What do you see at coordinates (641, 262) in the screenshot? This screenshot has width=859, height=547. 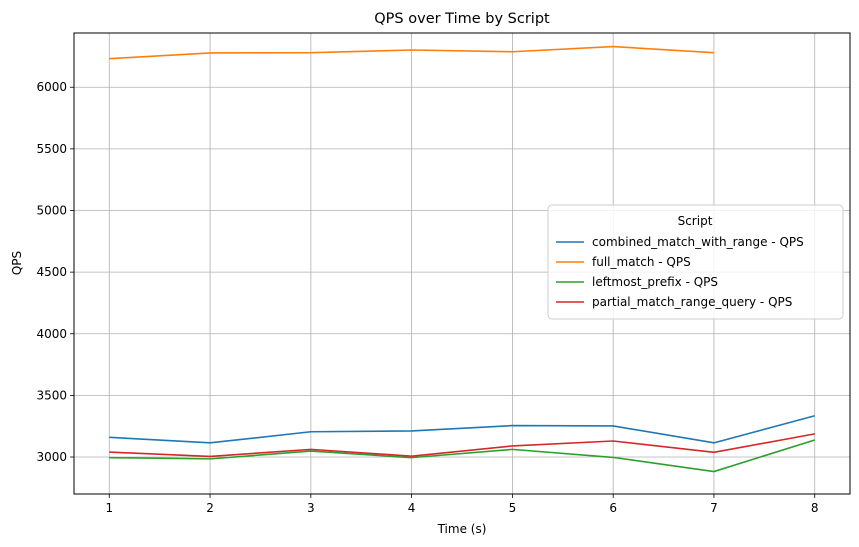 I see `legend-label: full_match - QPS` at bounding box center [641, 262].